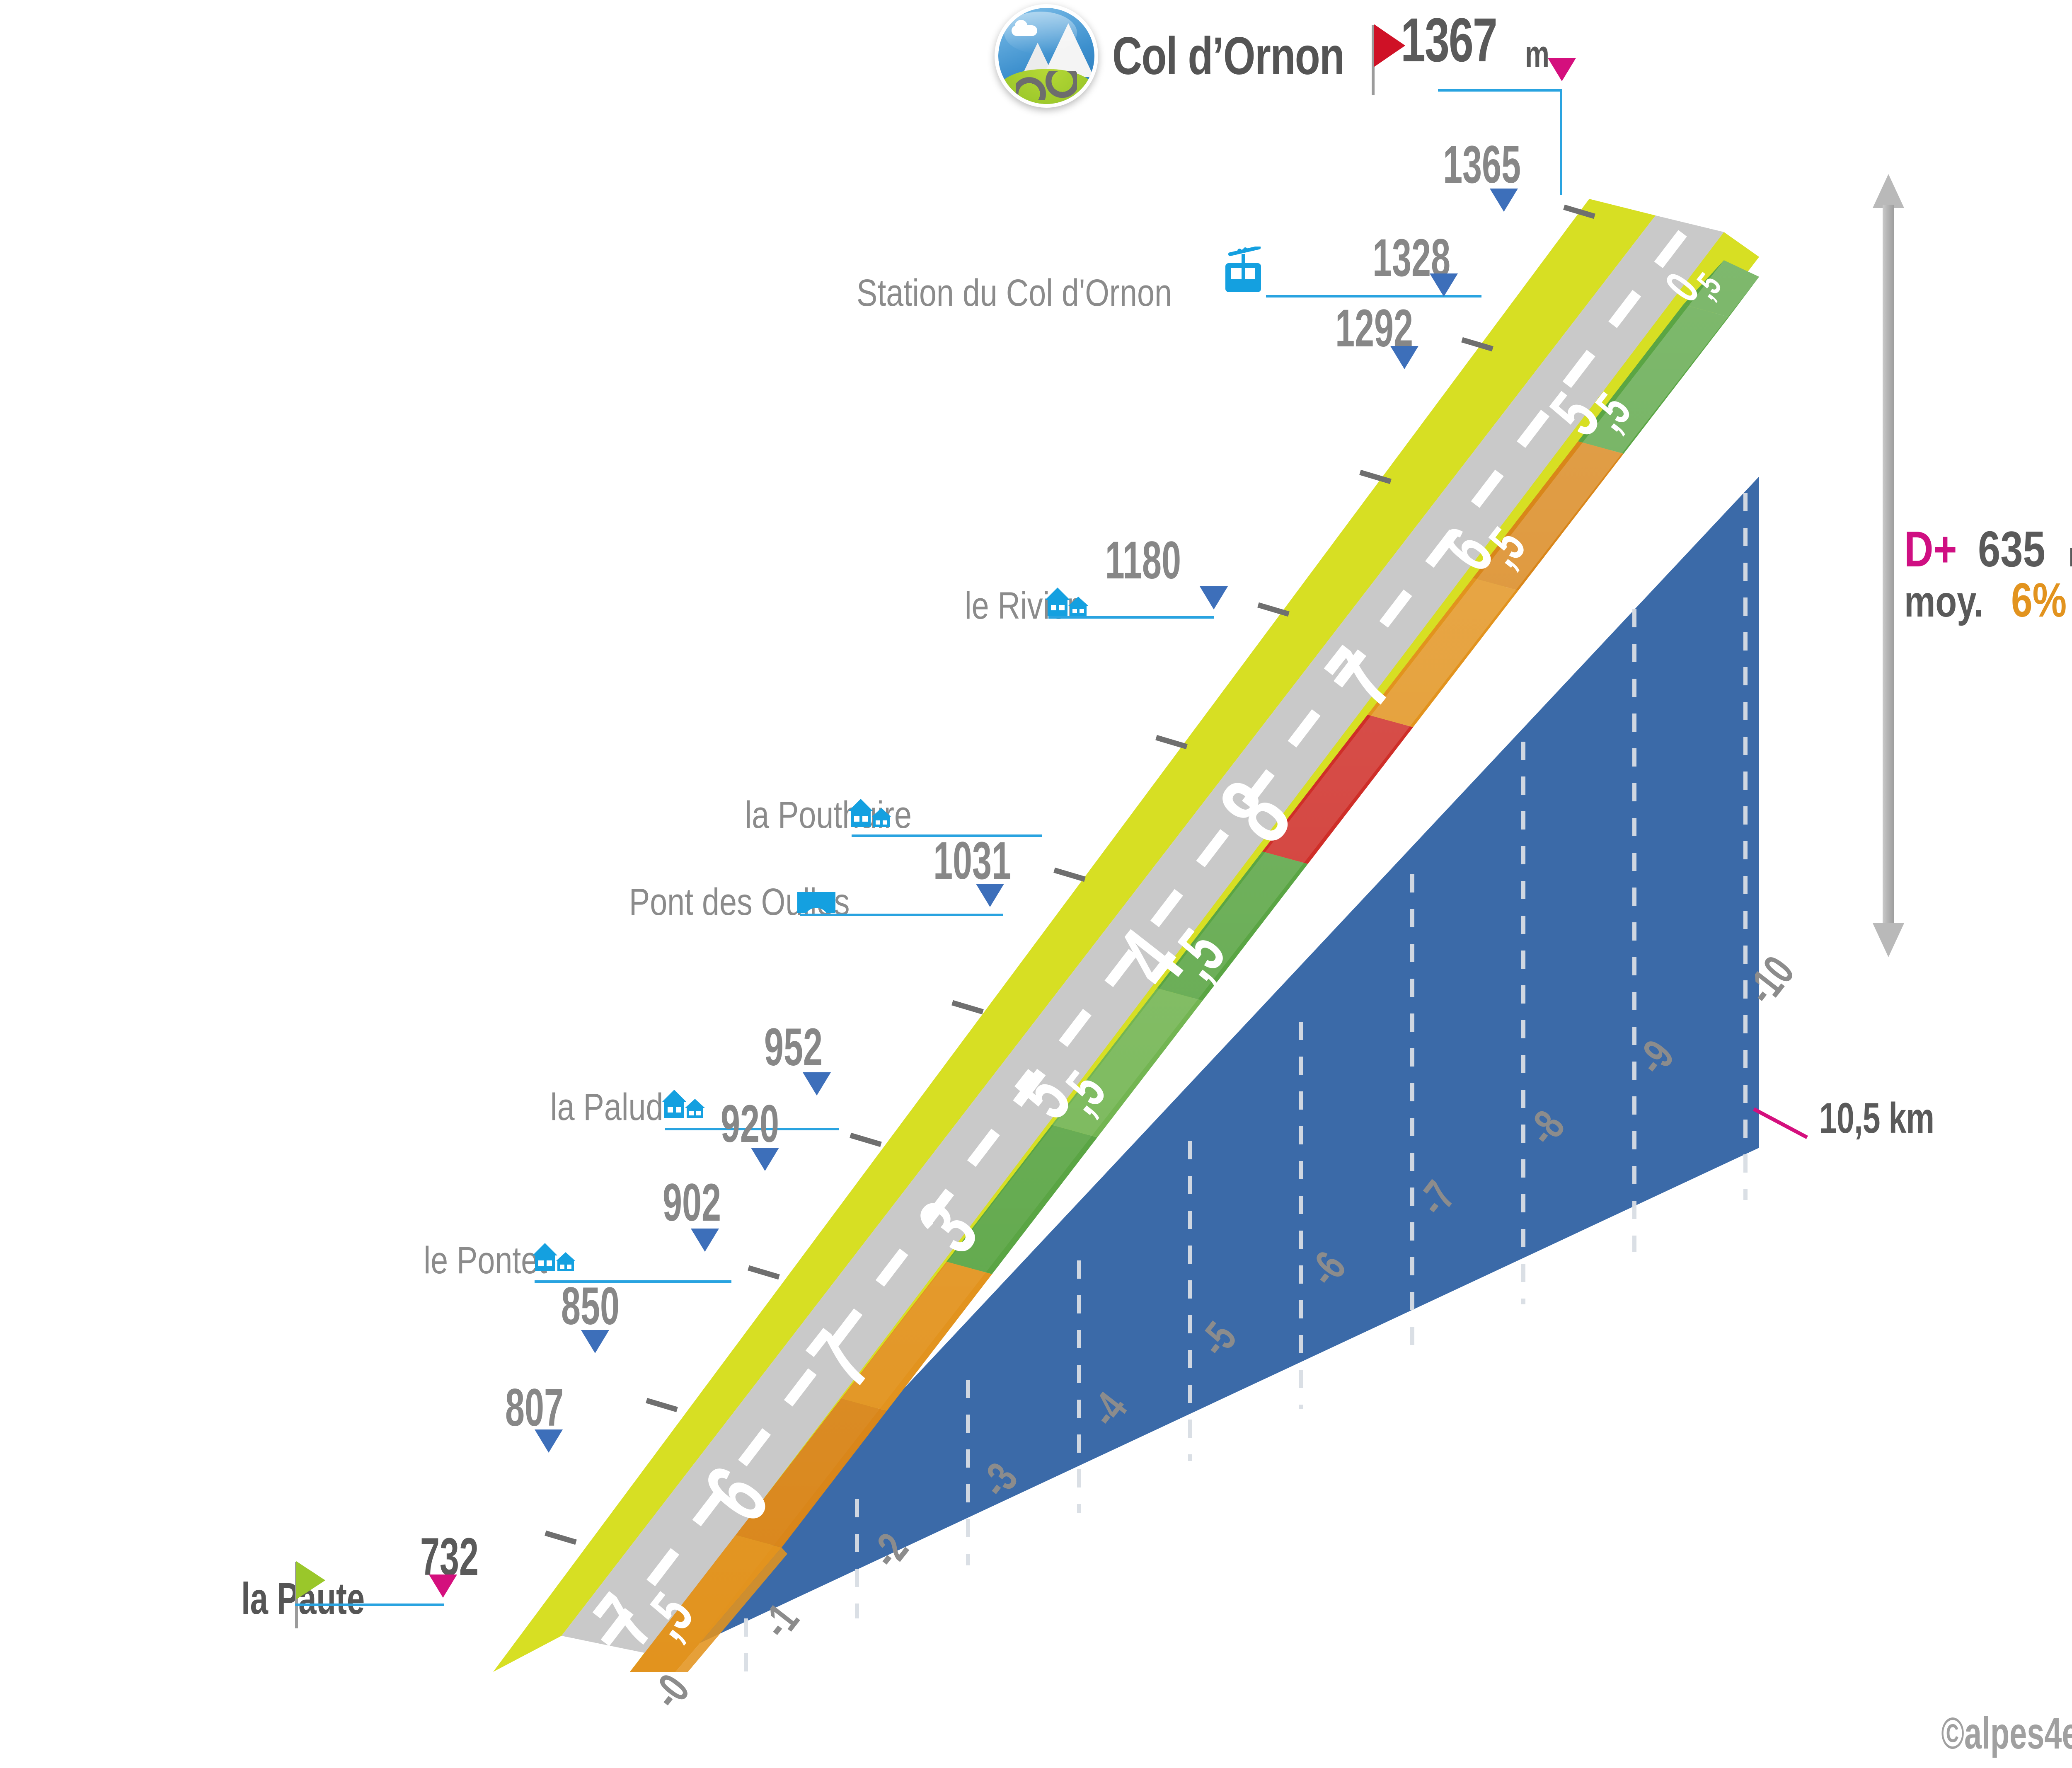  Describe the element at coordinates (663, 902) in the screenshot. I see `poi-label-pont-des-oulles: Pont des Oulles` at that location.